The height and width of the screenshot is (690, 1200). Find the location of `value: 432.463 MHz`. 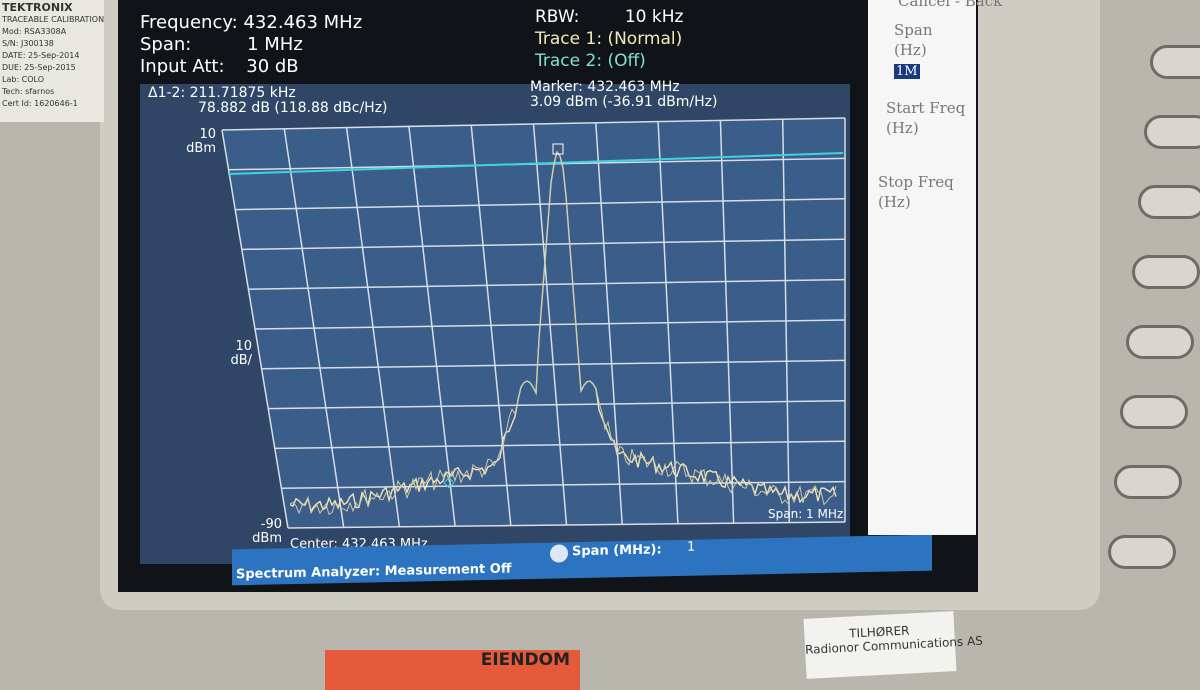

value: 432.463 MHz is located at coordinates (303, 22).